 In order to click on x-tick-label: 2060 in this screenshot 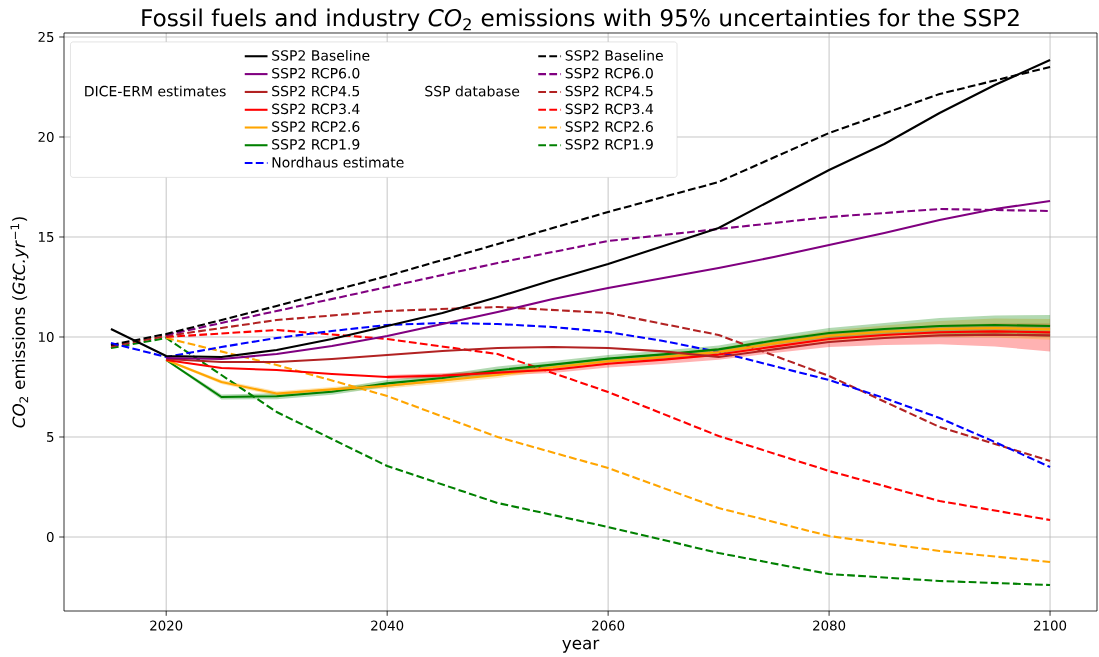, I will do `click(608, 625)`.